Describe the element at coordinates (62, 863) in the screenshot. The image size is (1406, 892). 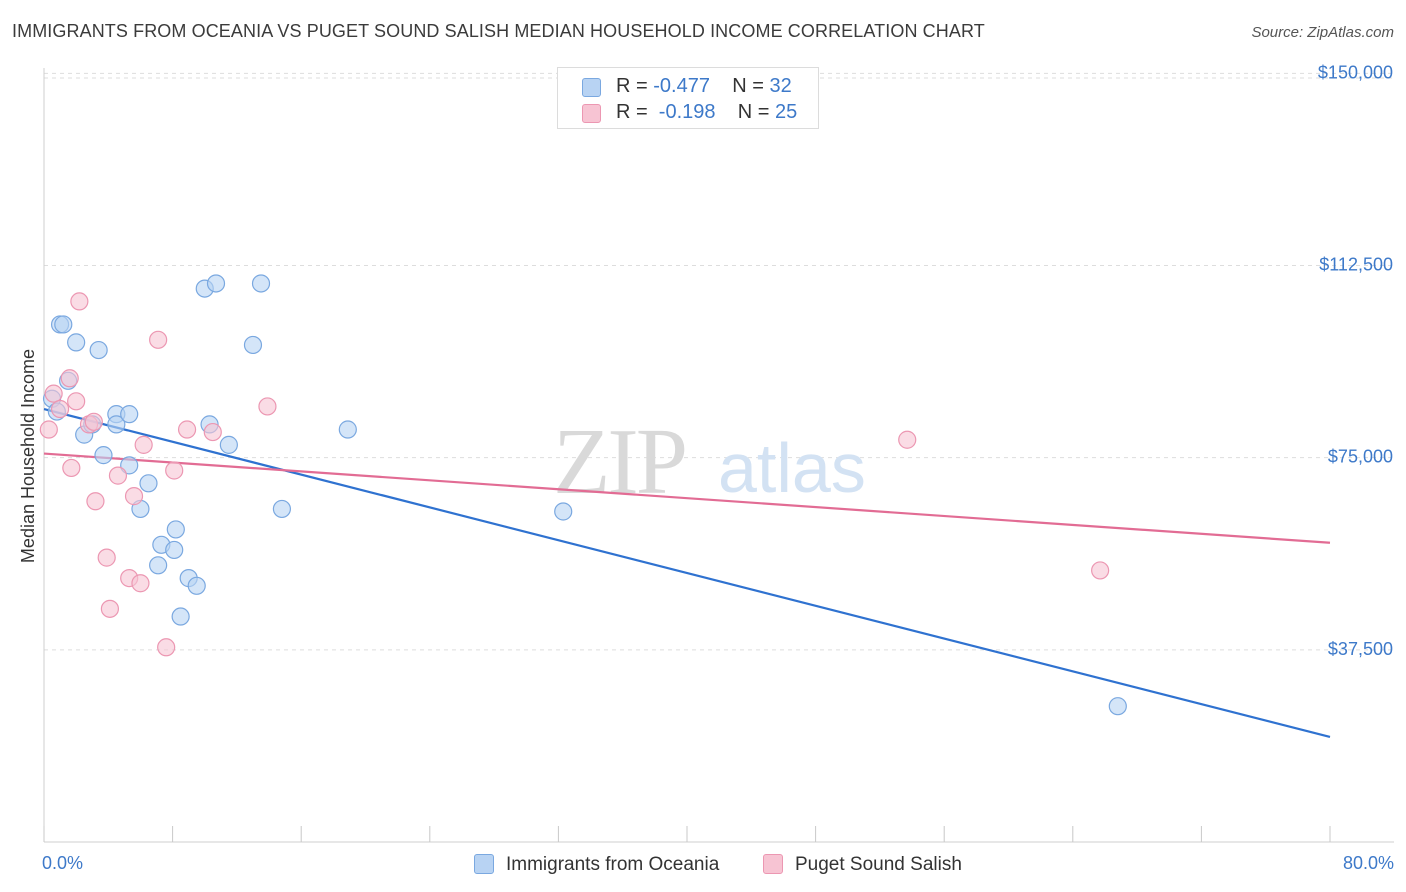
I see `x-tick-label-0: 0.0%` at that location.